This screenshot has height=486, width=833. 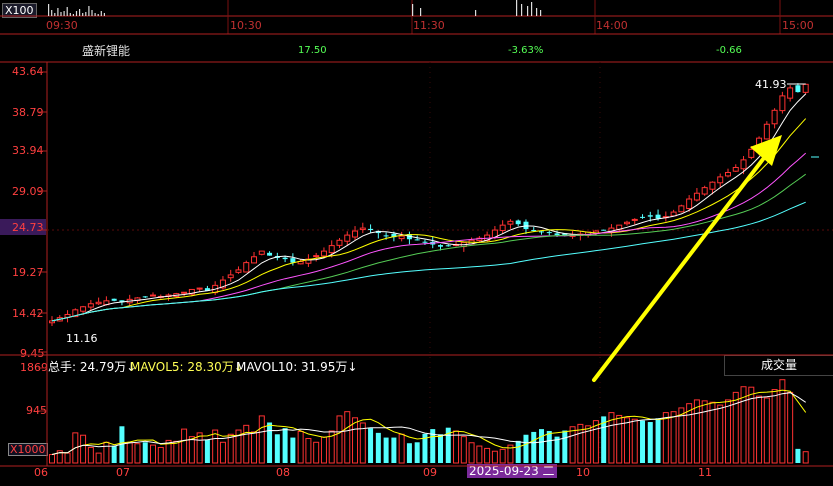 What do you see at coordinates (41, 472) in the screenshot?
I see `date-label-06: 06` at bounding box center [41, 472].